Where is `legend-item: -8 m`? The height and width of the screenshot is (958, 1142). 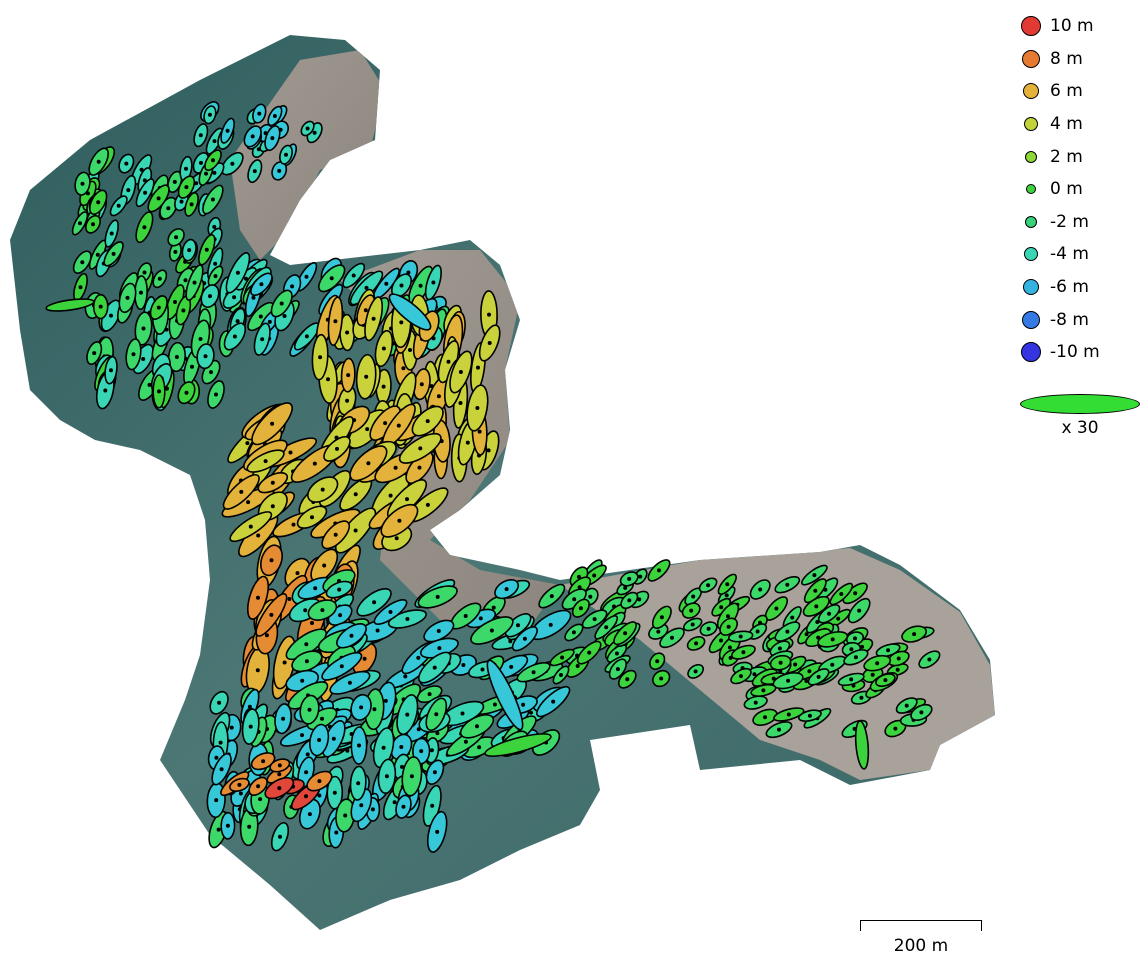
legend-item: -8 m is located at coordinates (1080, 319).